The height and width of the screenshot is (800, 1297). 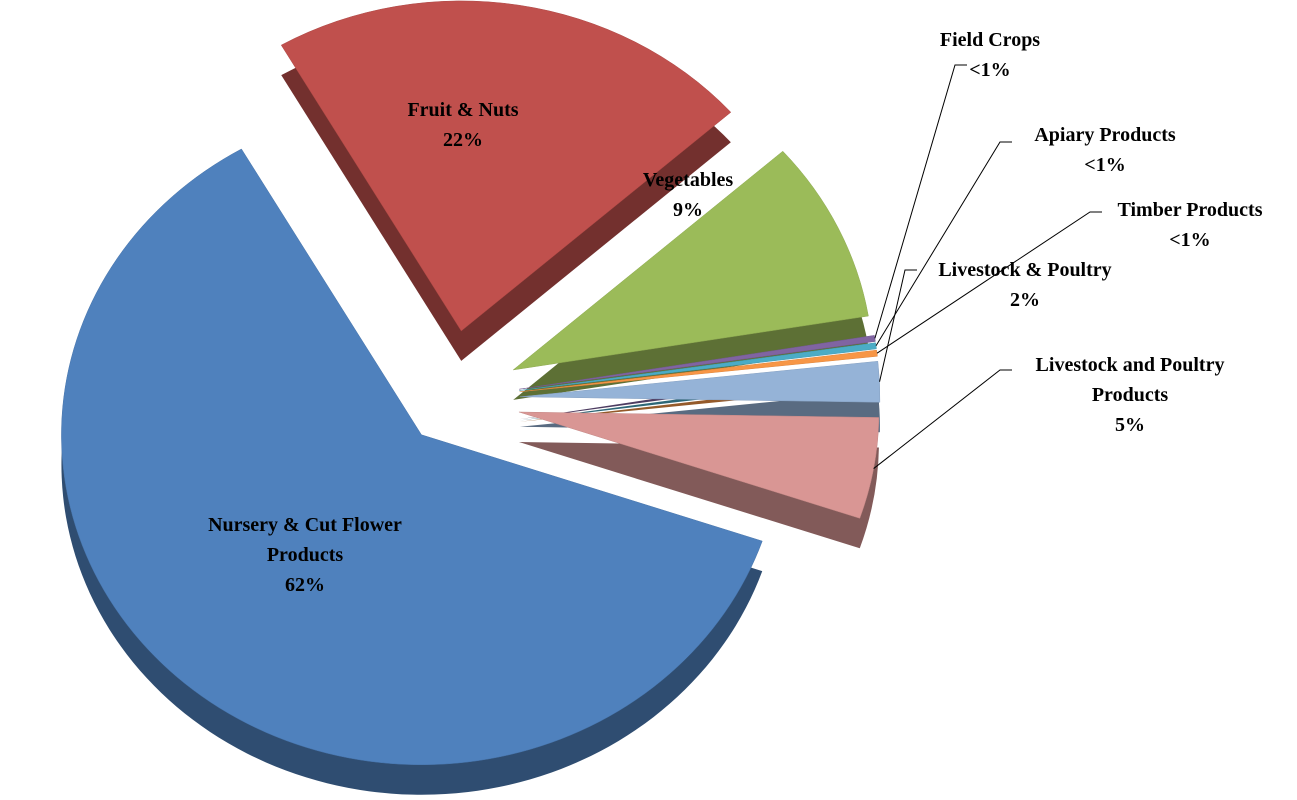 What do you see at coordinates (1025, 300) in the screenshot?
I see `slice-value: 2%` at bounding box center [1025, 300].